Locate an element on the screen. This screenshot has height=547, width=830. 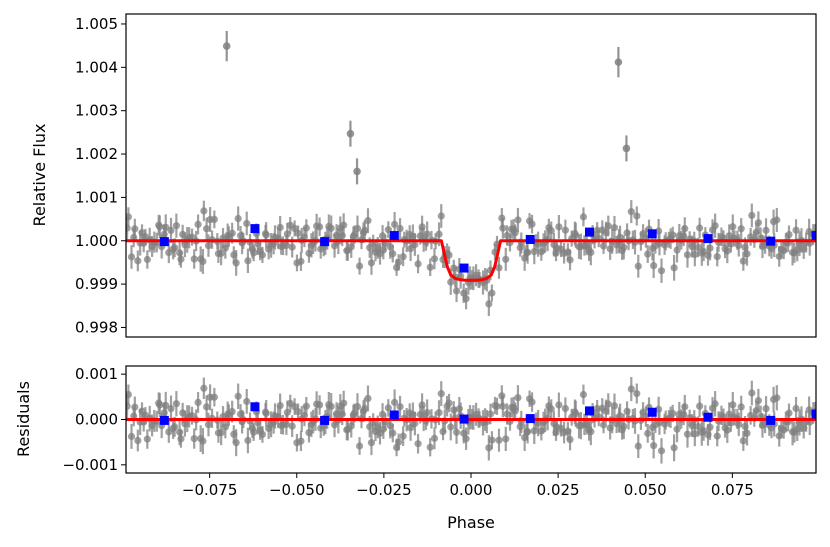
y-tick-label: 0.000 is located at coordinates (96, 420).